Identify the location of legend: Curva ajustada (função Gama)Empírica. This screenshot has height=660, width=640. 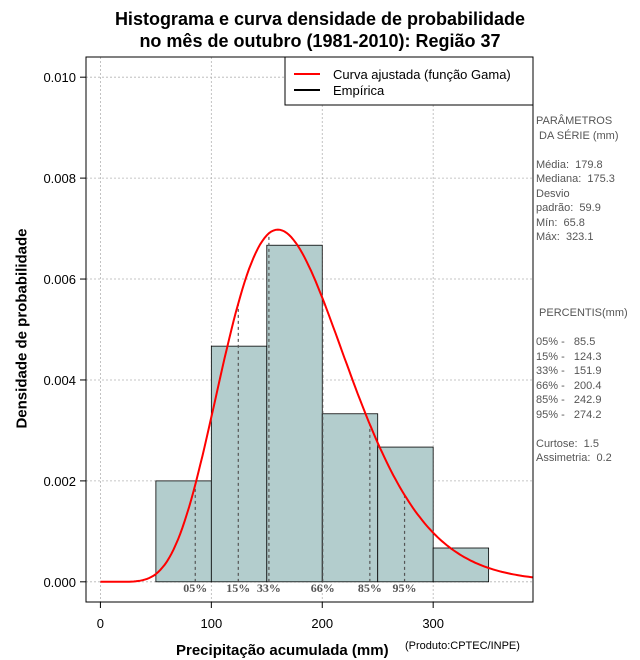
(409, 81).